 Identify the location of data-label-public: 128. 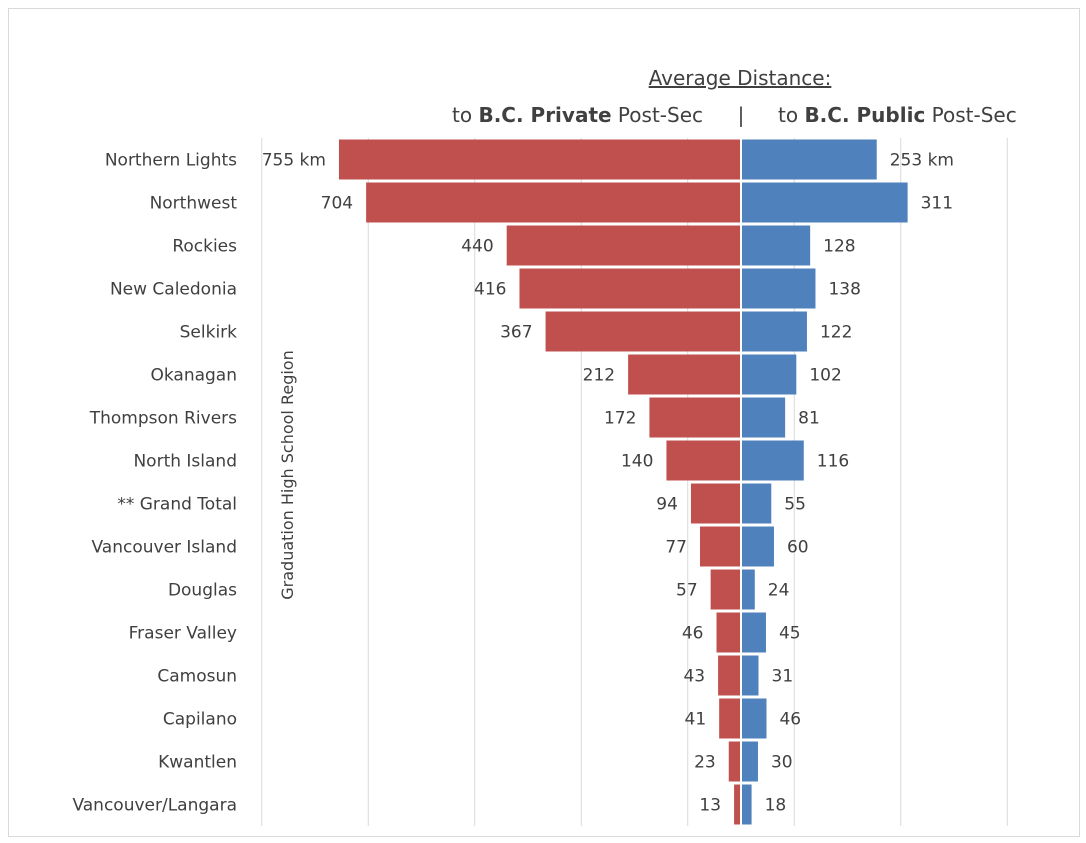
(839, 247).